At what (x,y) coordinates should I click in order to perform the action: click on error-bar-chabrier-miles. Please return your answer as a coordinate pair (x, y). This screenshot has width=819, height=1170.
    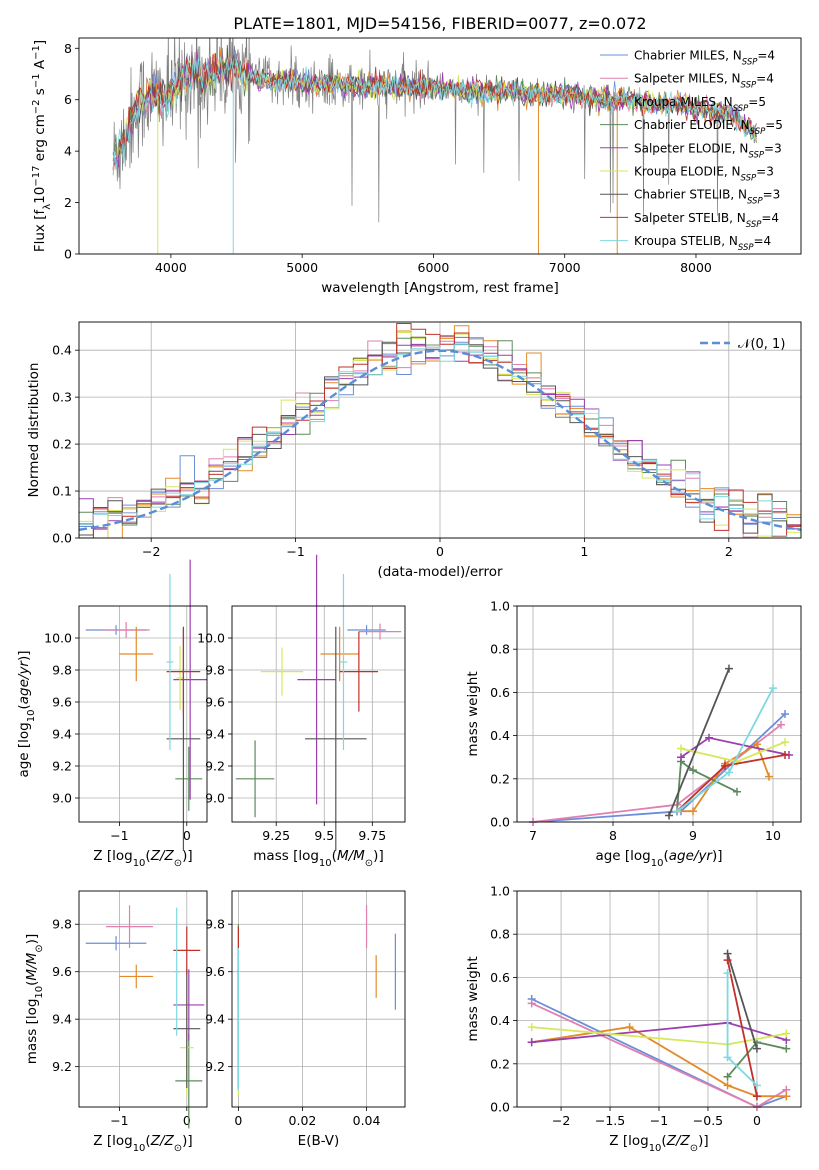
    Looking at the image, I should click on (366, 630).